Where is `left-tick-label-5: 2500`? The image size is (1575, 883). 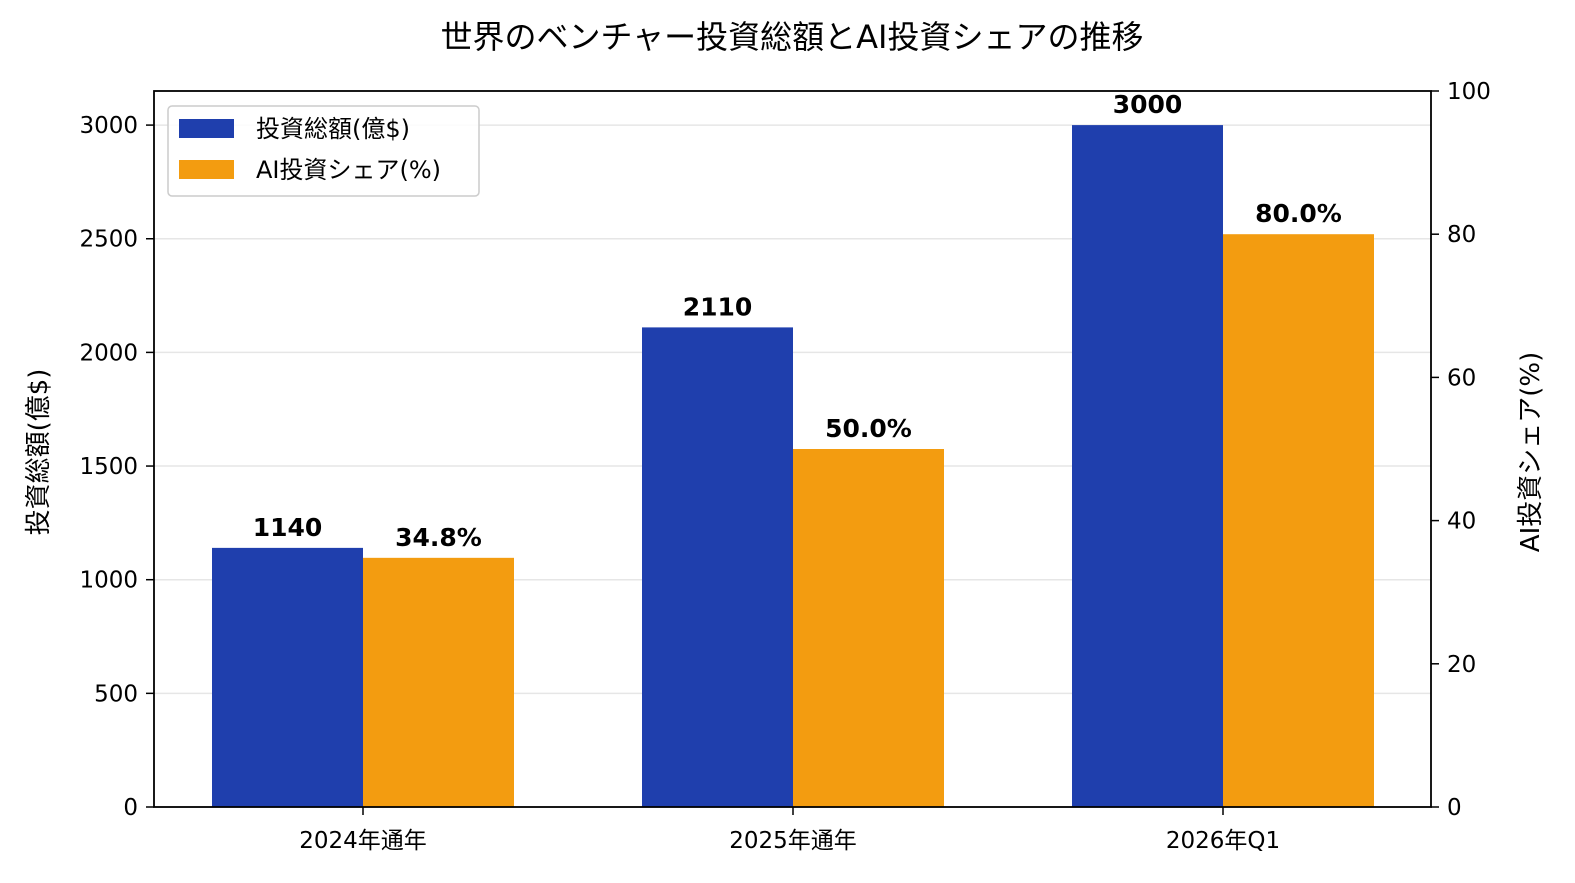 left-tick-label-5: 2500 is located at coordinates (108, 240).